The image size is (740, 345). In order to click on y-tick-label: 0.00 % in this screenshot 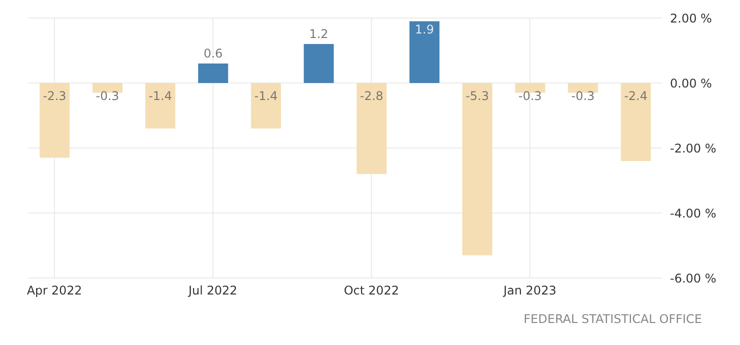, I will do `click(691, 83)`.